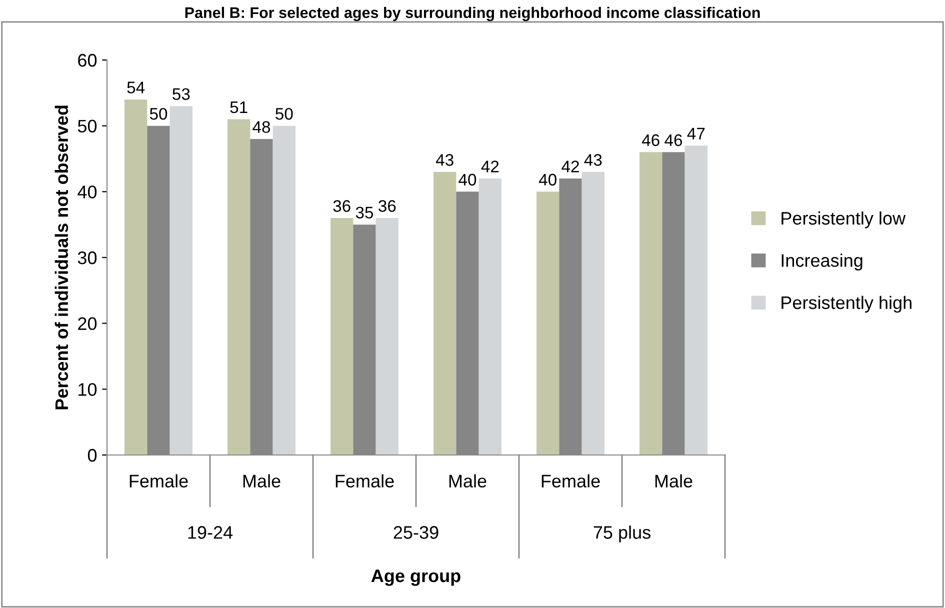 The width and height of the screenshot is (945, 608). I want to click on y-tick-label: 60, so click(87, 60).